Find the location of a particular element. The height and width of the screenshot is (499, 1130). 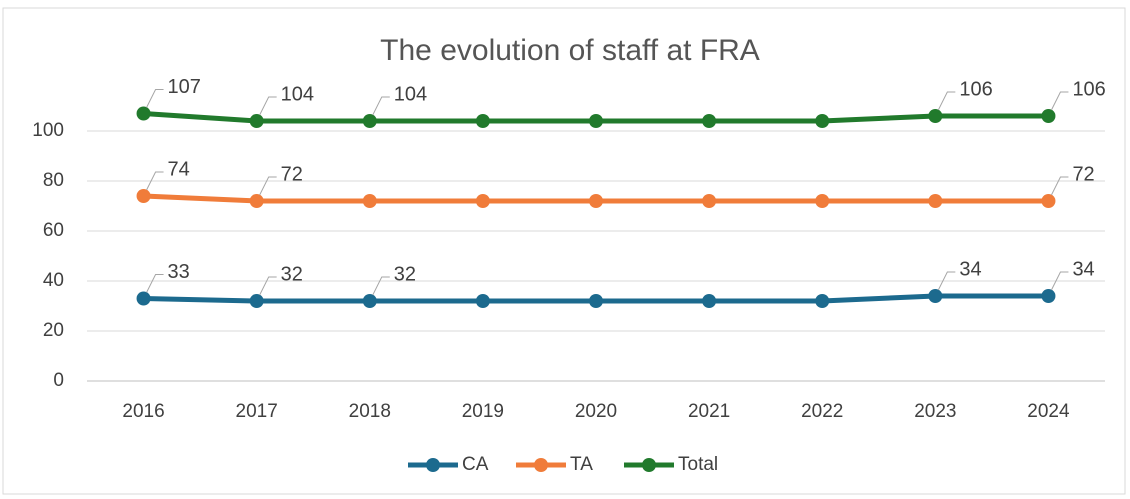

data-label: 33 is located at coordinates (179, 272).